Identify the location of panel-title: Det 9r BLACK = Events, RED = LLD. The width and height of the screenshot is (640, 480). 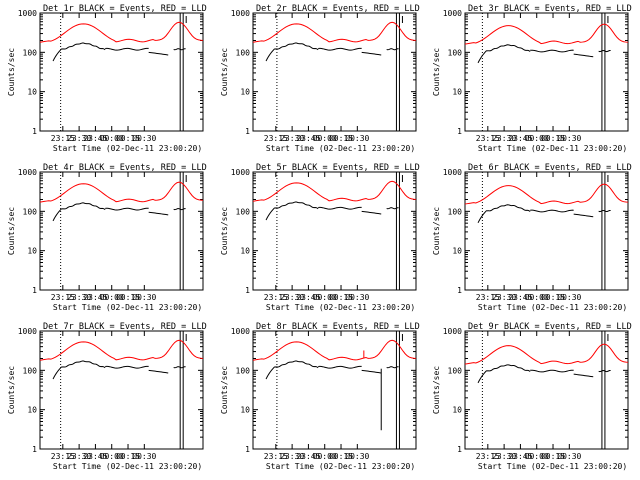
(550, 327).